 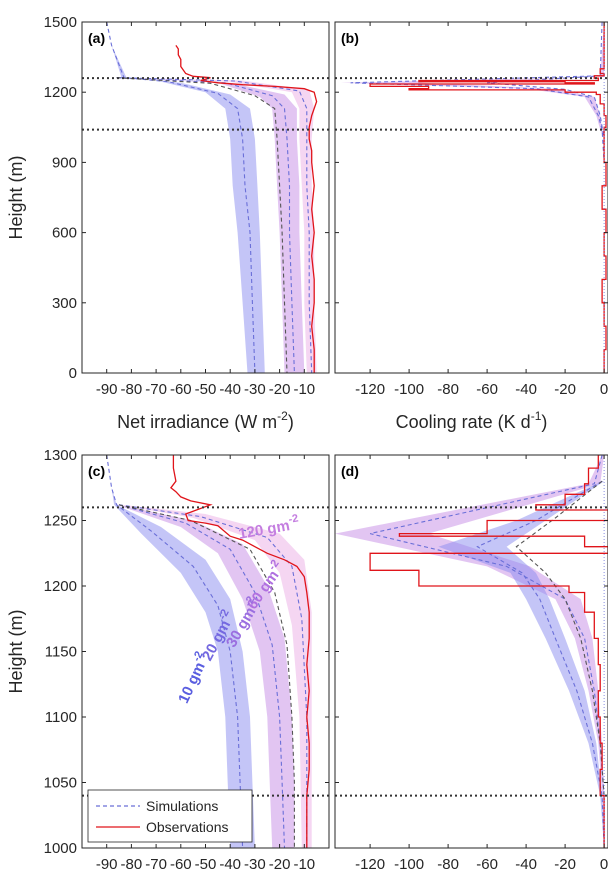 I want to click on x-axis-label: Cooling rate (K d-1), so click(x=472, y=420).